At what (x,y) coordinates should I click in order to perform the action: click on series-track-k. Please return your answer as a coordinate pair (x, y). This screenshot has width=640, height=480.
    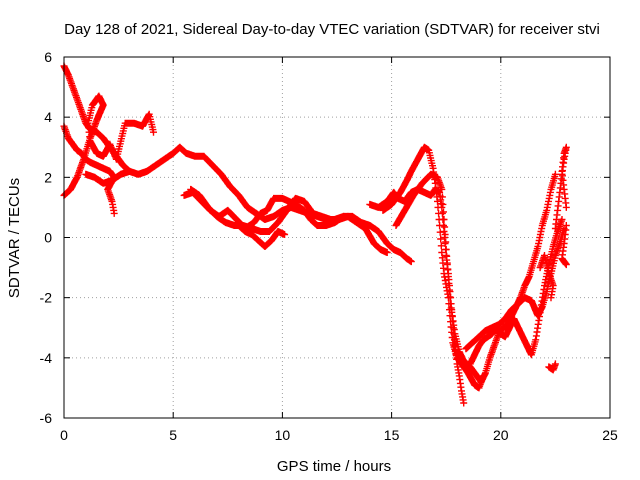
    Looking at the image, I should click on (516, 292).